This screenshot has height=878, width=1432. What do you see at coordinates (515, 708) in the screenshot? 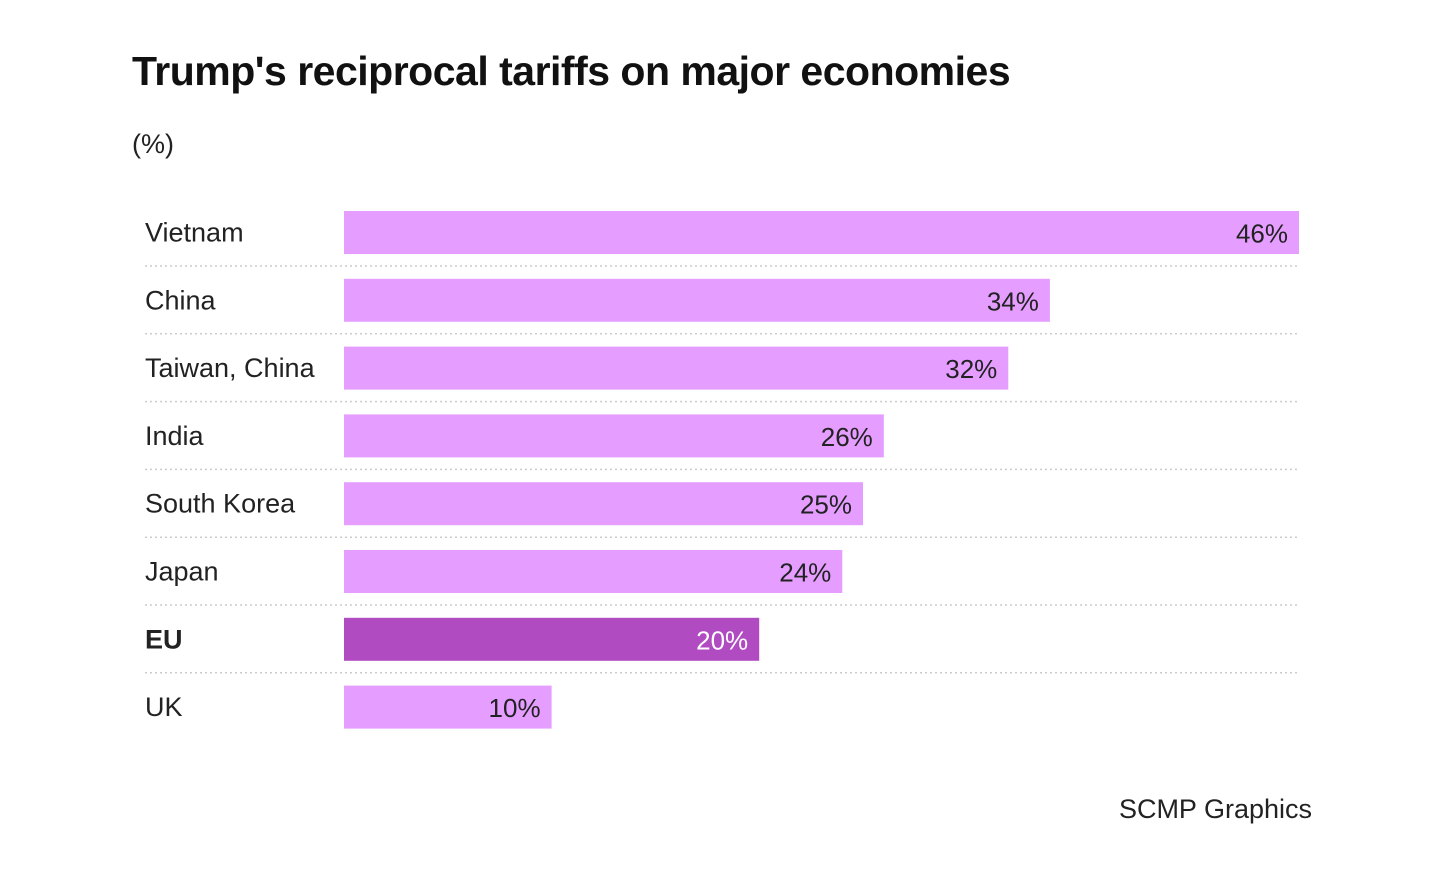
I see `value-label-uk: 10%` at bounding box center [515, 708].